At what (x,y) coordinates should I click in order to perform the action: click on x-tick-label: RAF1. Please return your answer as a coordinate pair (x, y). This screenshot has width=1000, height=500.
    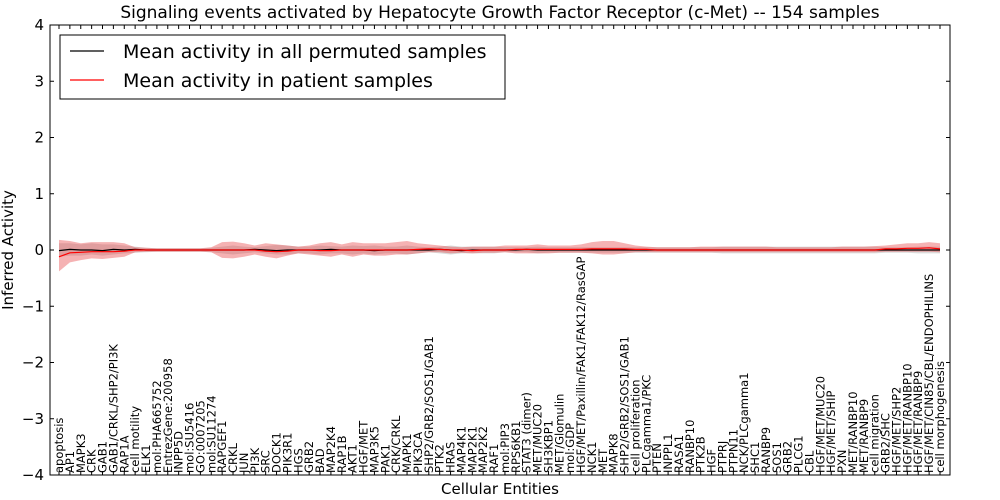
    Looking at the image, I should click on (494, 458).